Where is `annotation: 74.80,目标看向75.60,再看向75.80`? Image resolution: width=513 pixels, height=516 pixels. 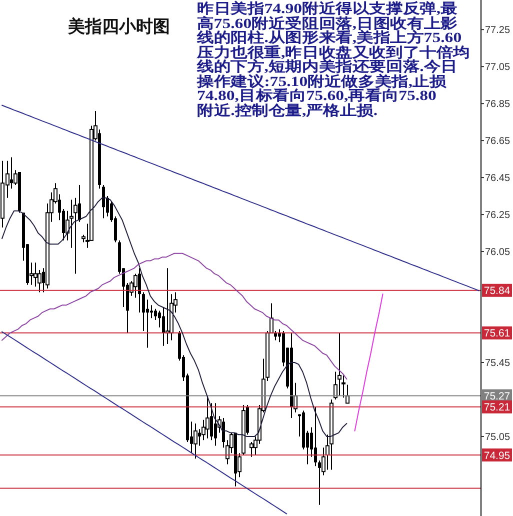
annotation: 74.80,目标看向75.60,再看向75.80 is located at coordinates (316, 96).